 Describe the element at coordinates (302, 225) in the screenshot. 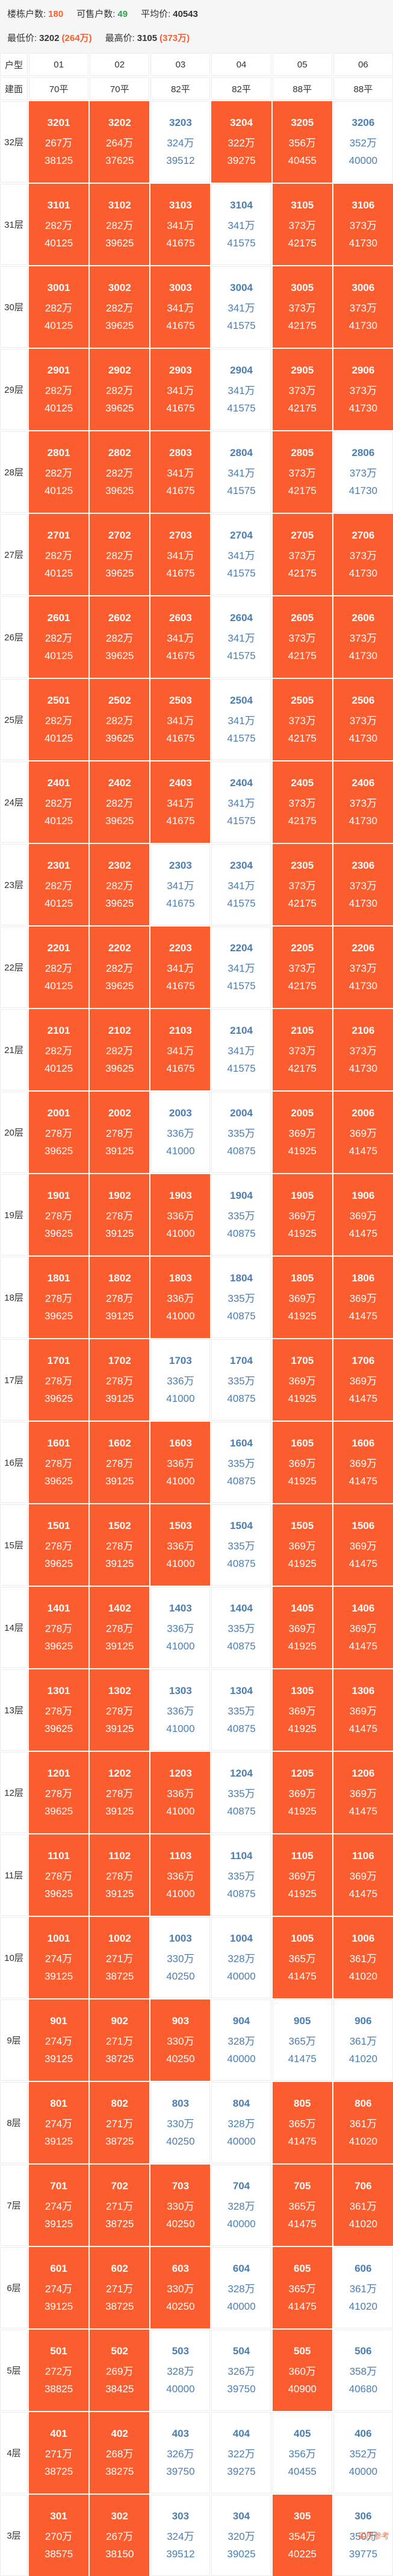

I see `unit-cell-3105: 3105 373万 42175` at that location.